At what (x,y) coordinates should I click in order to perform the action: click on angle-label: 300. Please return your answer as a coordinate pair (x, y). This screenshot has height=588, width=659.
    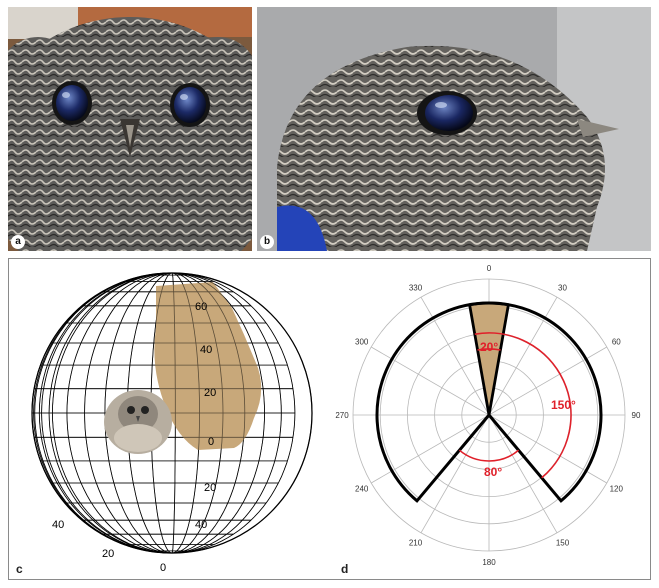
    Looking at the image, I should click on (362, 342).